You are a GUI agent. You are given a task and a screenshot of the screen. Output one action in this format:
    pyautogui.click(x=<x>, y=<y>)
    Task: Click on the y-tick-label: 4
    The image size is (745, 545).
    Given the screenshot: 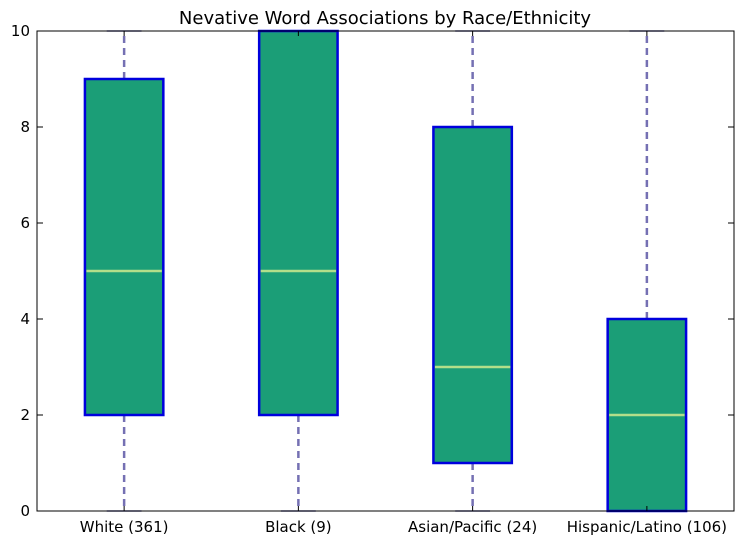 What is the action you would take?
    pyautogui.click(x=25, y=319)
    